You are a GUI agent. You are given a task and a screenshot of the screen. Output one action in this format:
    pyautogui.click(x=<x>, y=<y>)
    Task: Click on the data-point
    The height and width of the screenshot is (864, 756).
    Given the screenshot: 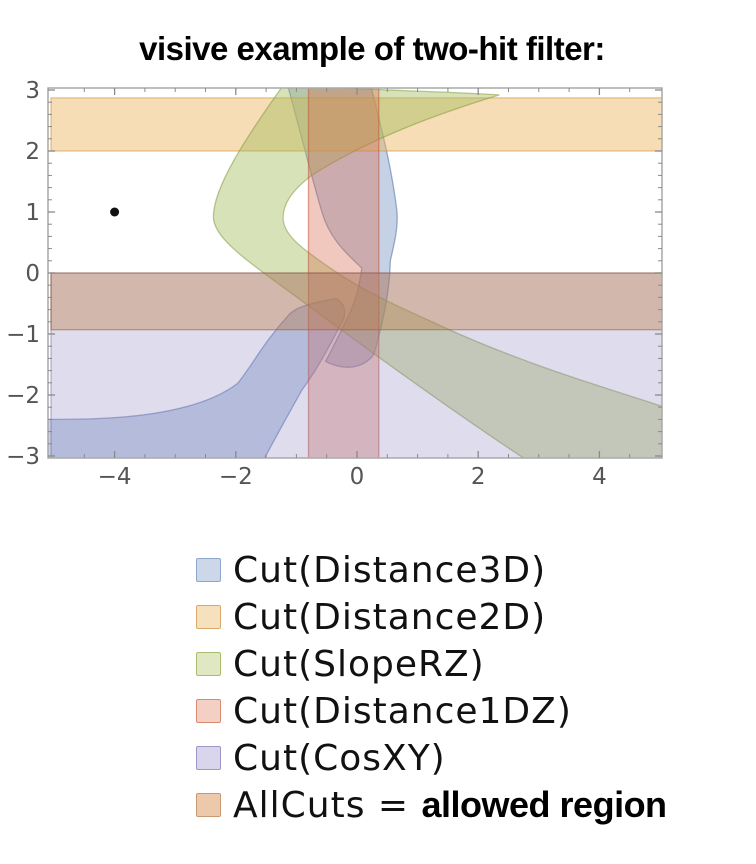 What is the action you would take?
    pyautogui.click(x=115, y=212)
    